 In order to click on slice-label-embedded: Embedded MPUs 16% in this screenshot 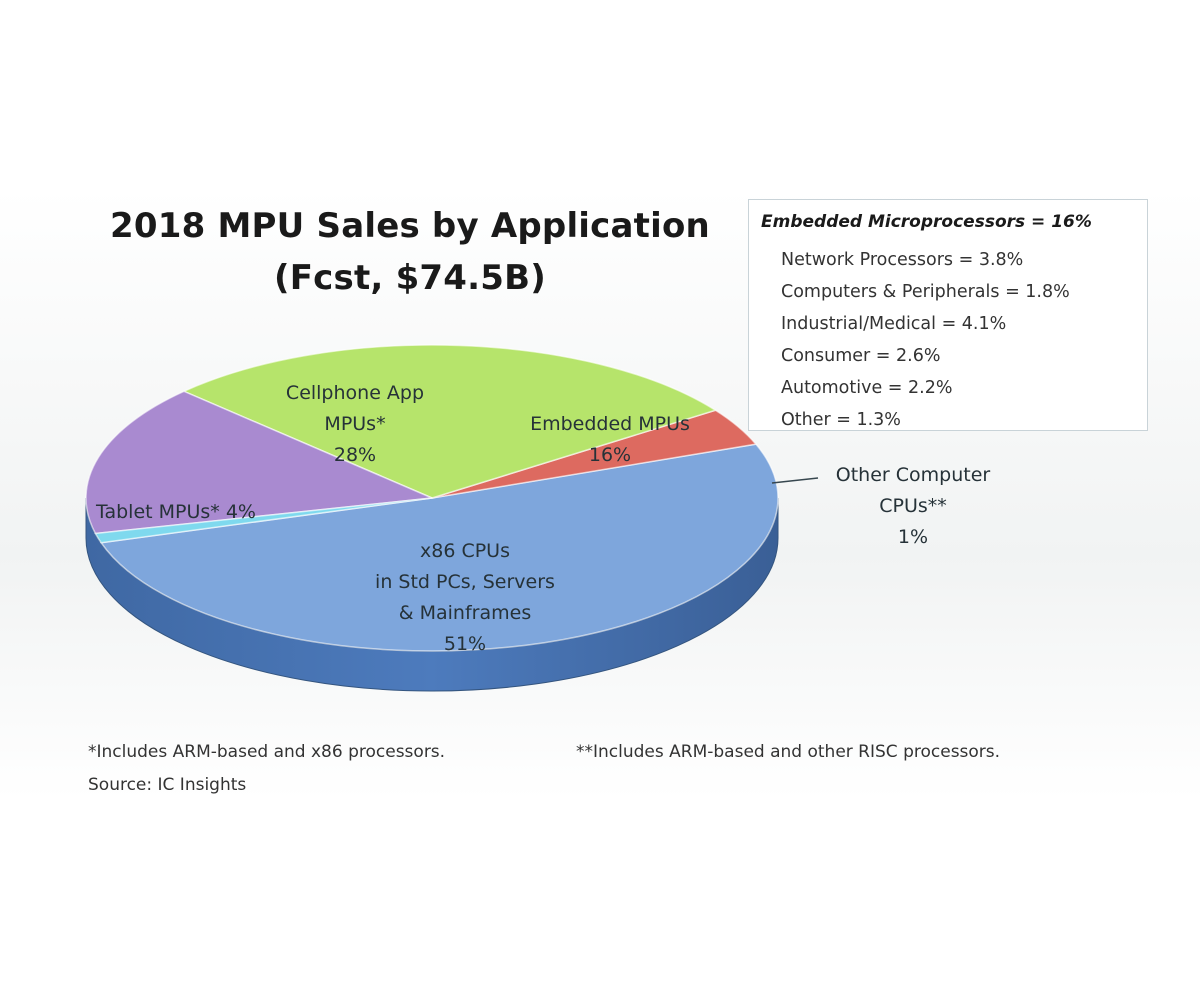, I will do `click(610, 440)`.